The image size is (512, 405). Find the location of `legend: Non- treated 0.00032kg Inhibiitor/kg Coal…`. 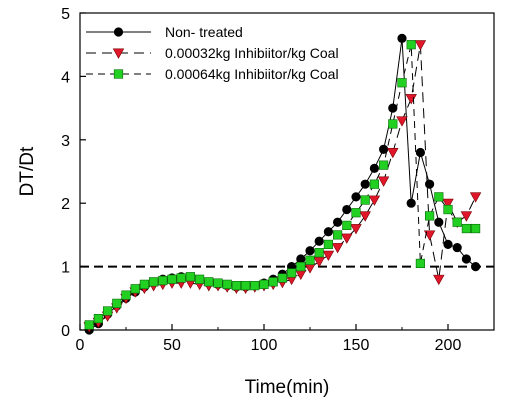

legend: Non- treated 0.00032kg Inhibiitor/kg Coal… is located at coordinates (212, 53).